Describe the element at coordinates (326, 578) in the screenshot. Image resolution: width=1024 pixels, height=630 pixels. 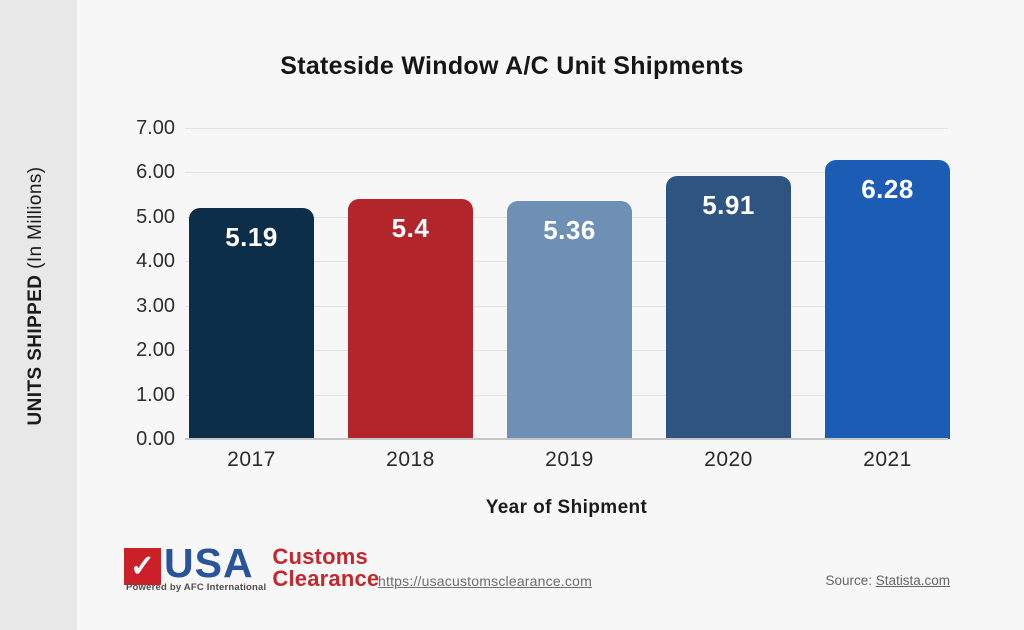
I see `logo-clearance-text: Clearance` at that location.